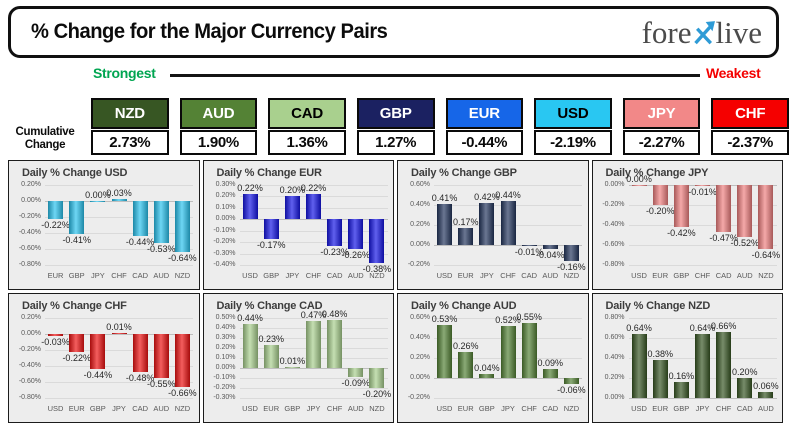 The image size is (791, 428). I want to click on bar-value-label: 0.22%, so click(313, 188).